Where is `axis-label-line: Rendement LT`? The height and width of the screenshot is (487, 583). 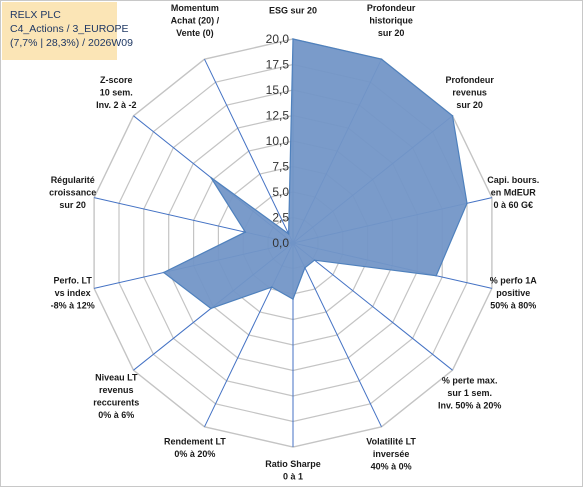
axis-label-line: Rendement LT is located at coordinates (195, 442).